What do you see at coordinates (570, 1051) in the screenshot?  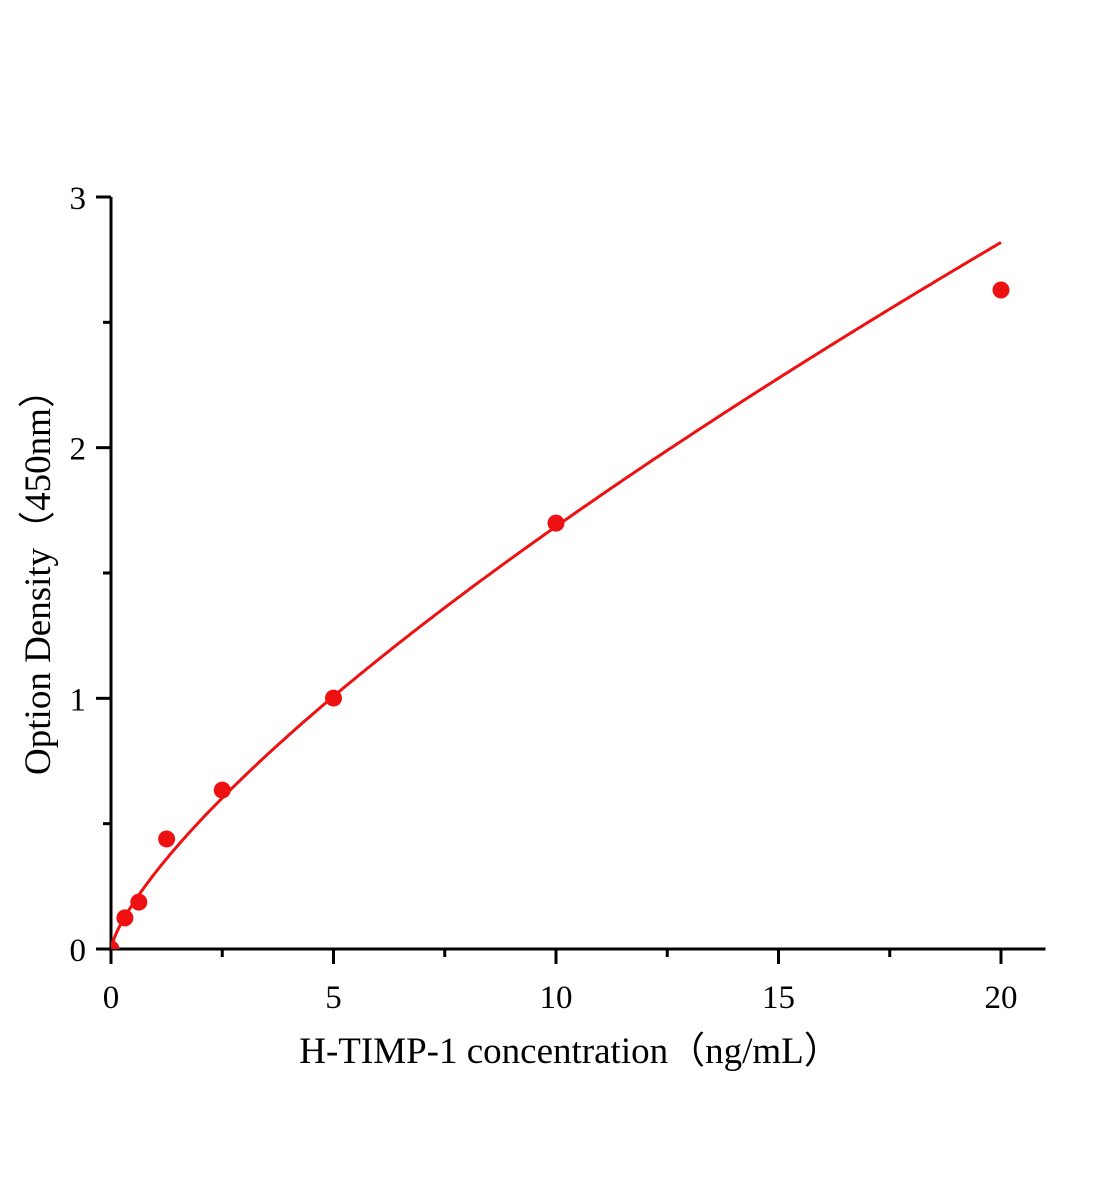 I see `x-axis-label: H-TIMP-1 concentration（ng/mL）` at bounding box center [570, 1051].